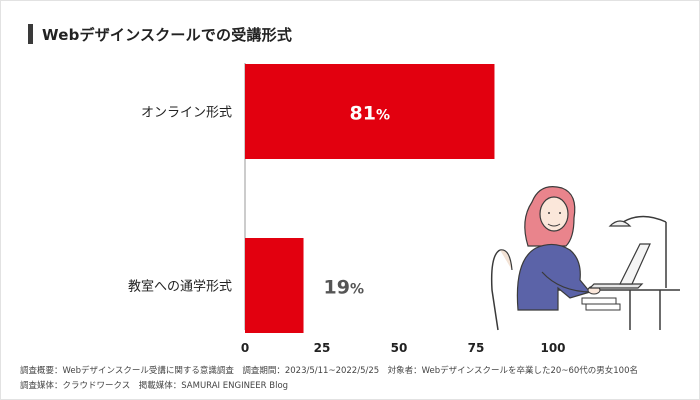 The width and height of the screenshot is (700, 400). I want to click on chart-title: Webデザインスクールでの受講形式, so click(167, 34).